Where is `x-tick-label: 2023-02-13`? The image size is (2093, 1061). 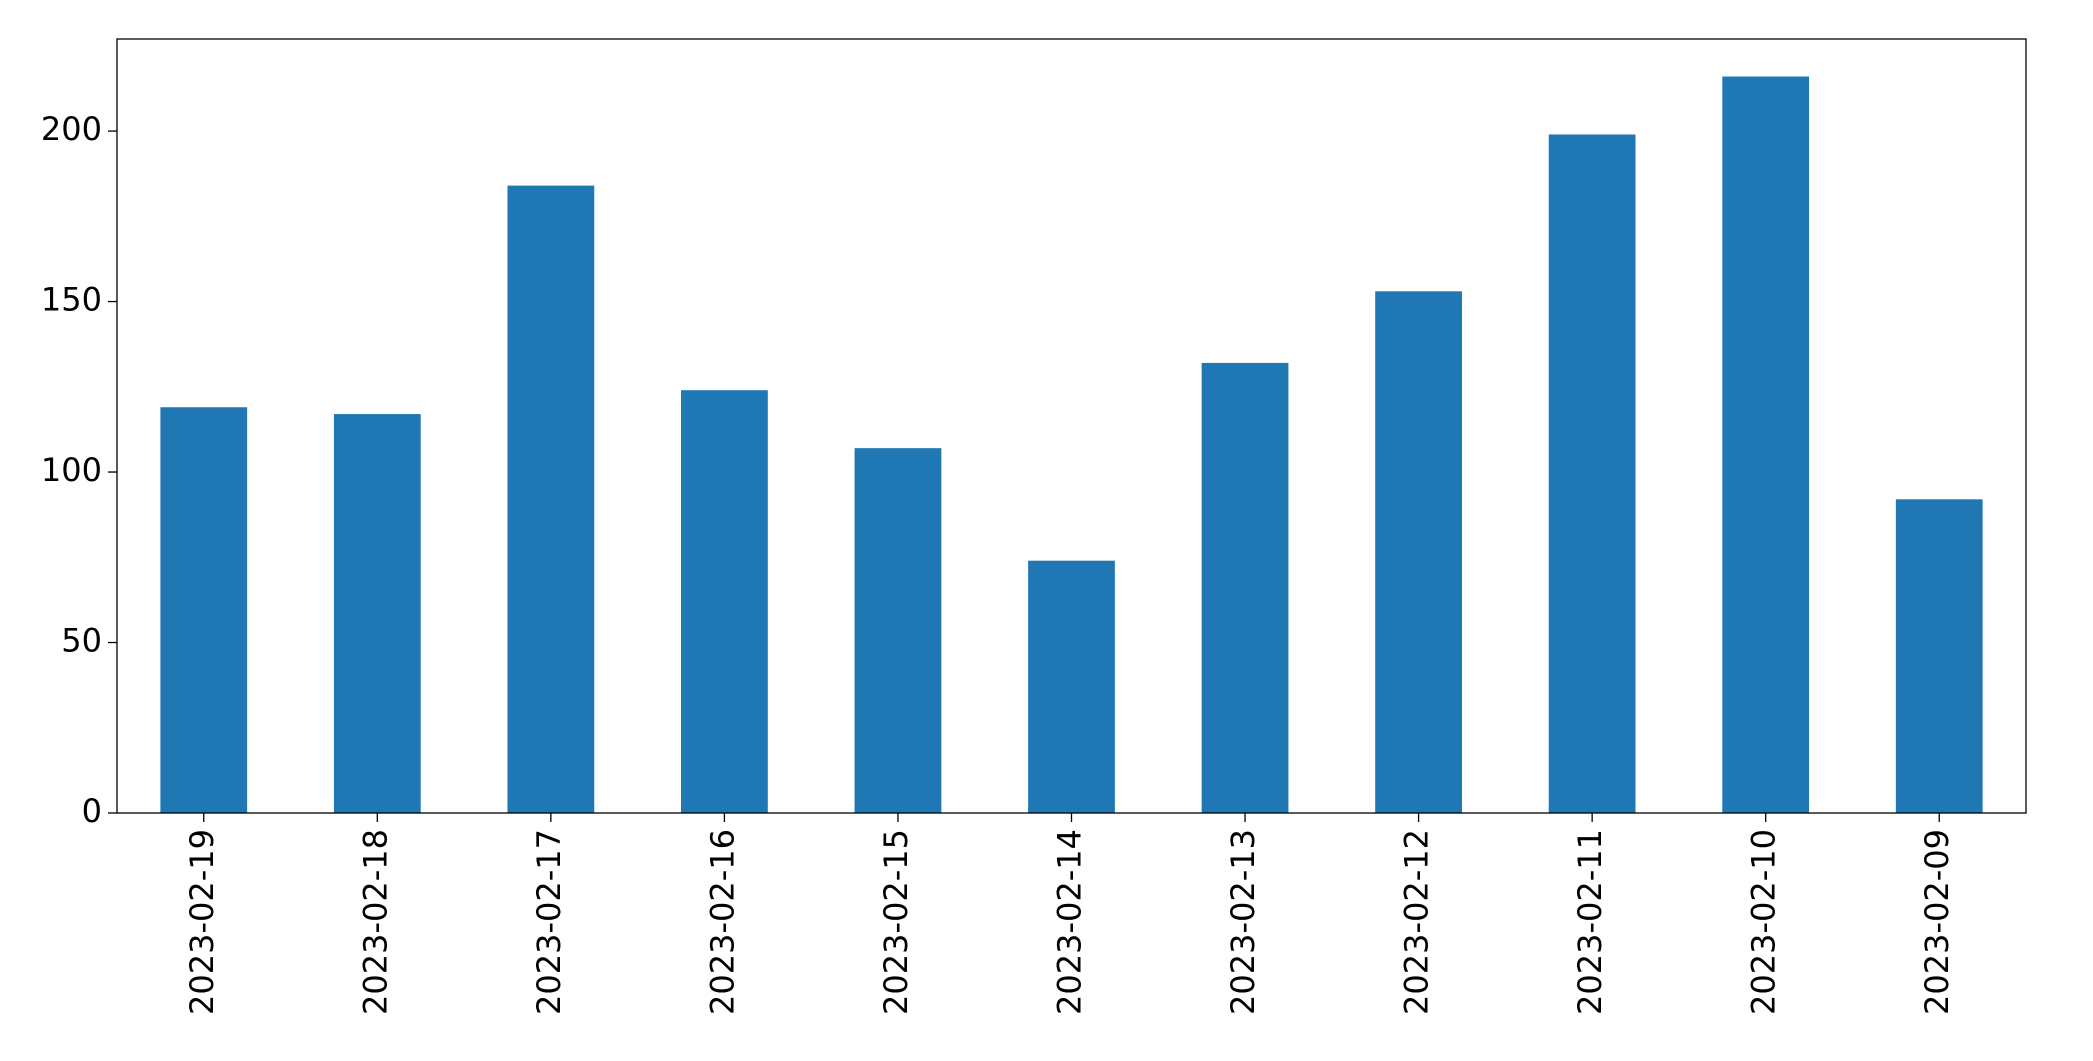
x-tick-label: 2023-02-13 is located at coordinates (1243, 922).